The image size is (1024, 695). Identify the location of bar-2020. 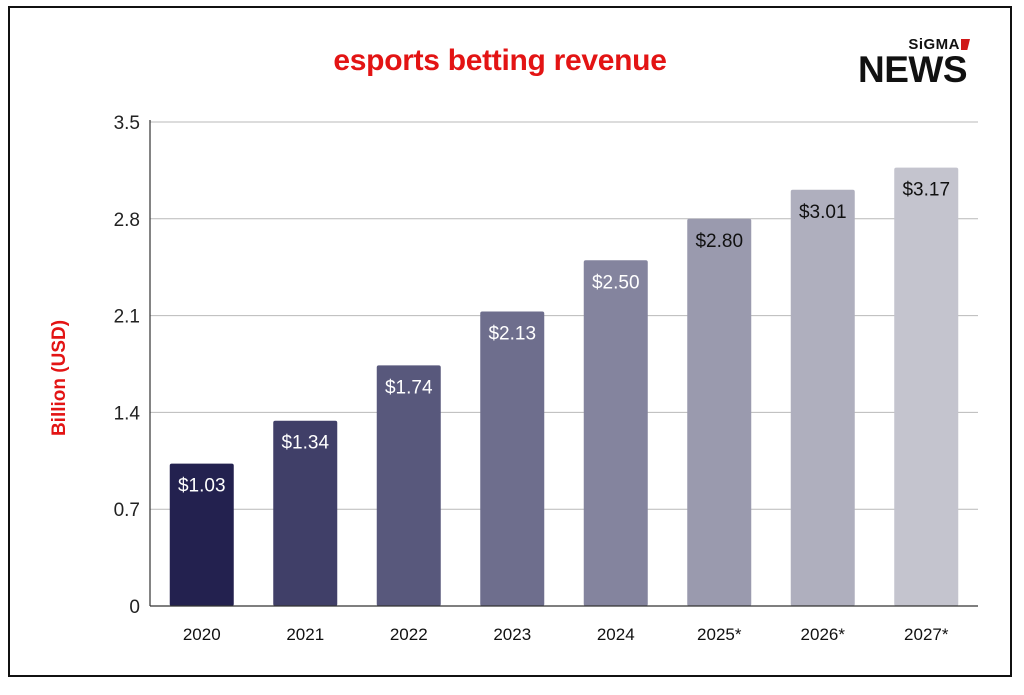
(201, 534).